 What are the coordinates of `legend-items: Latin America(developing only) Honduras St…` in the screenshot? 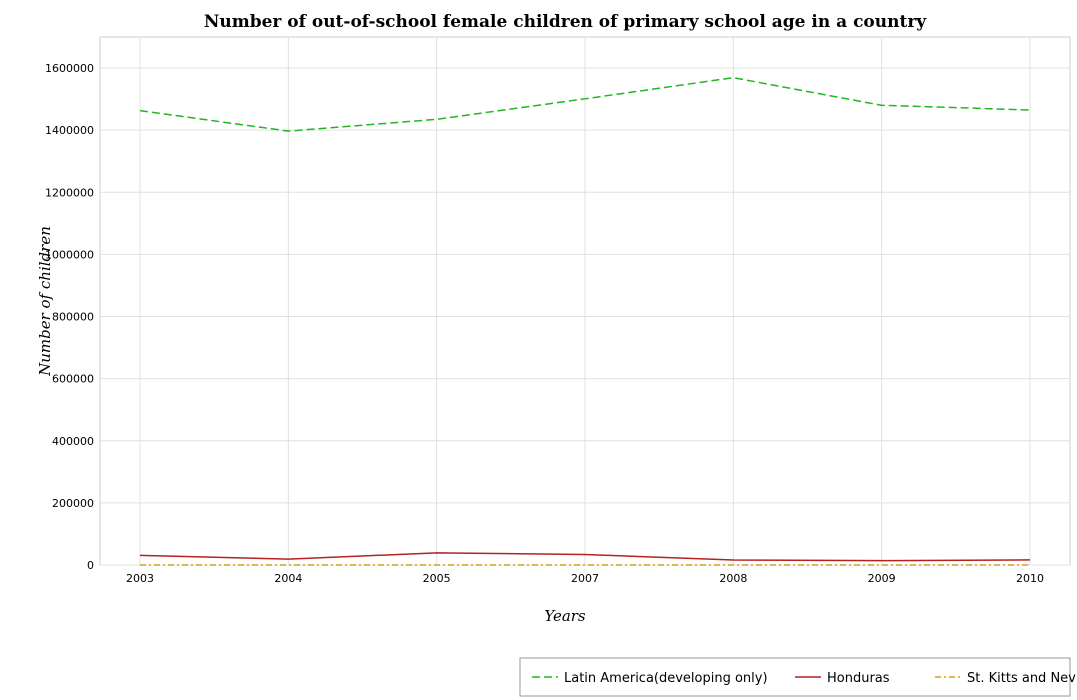 It's located at (804, 678).